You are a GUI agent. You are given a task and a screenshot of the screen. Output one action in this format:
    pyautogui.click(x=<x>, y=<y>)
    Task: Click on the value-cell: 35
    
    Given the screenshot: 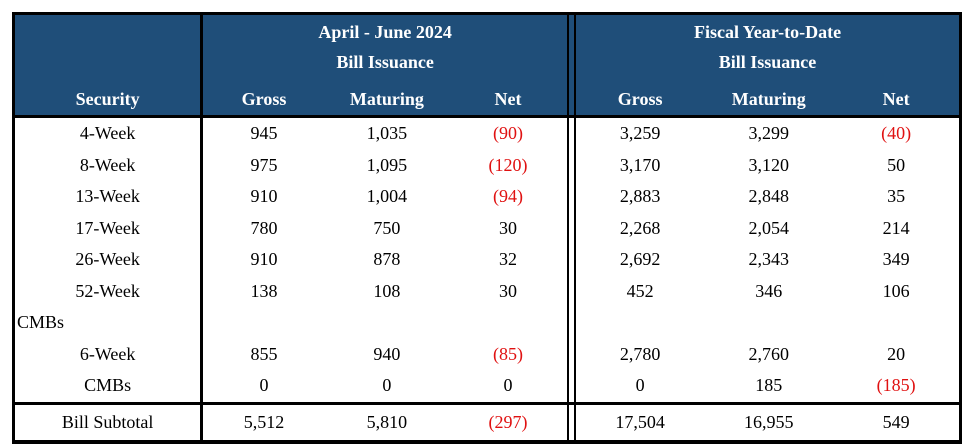 What is the action you would take?
    pyautogui.click(x=896, y=196)
    